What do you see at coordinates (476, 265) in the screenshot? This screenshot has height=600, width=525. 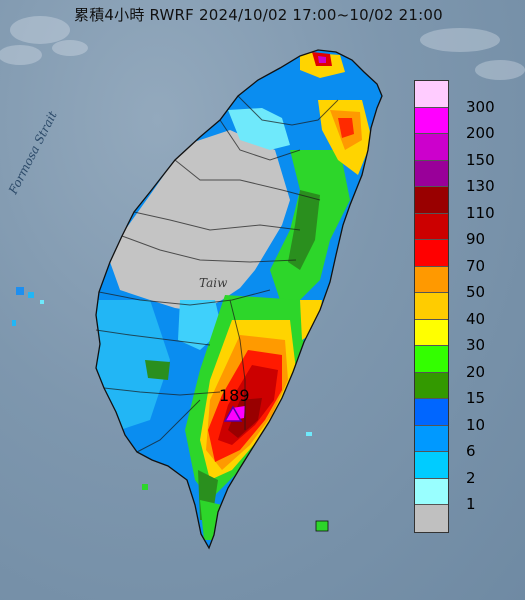 I see `legend-label: 70` at bounding box center [476, 265].